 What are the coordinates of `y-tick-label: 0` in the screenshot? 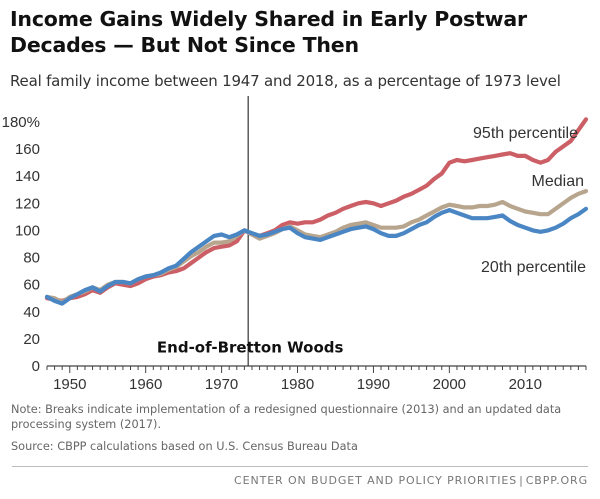 It's located at (36, 366).